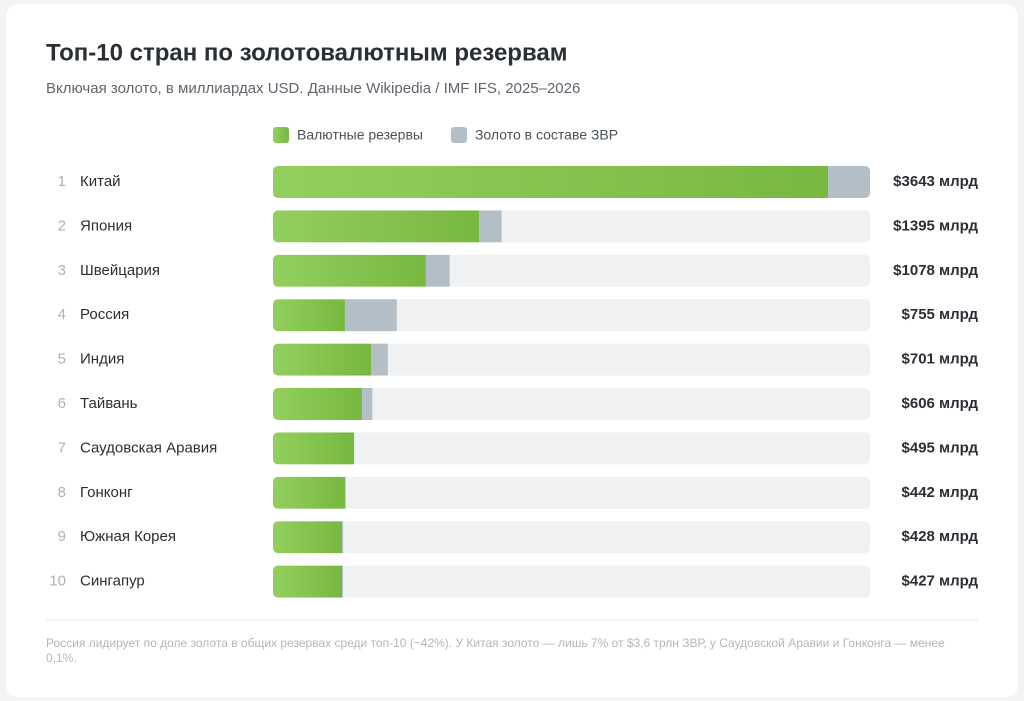 This screenshot has width=1024, height=701. Describe the element at coordinates (935, 270) in the screenshot. I see `value-label: $1078 млрд` at that location.